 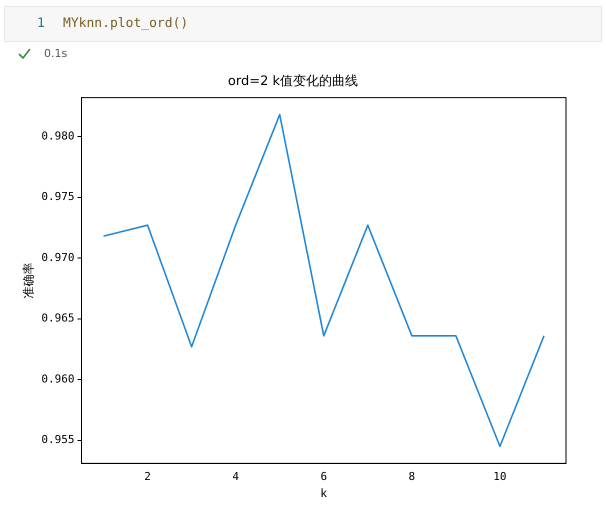 What do you see at coordinates (29, 280) in the screenshot?
I see `y-axis-title: 准确率` at bounding box center [29, 280].